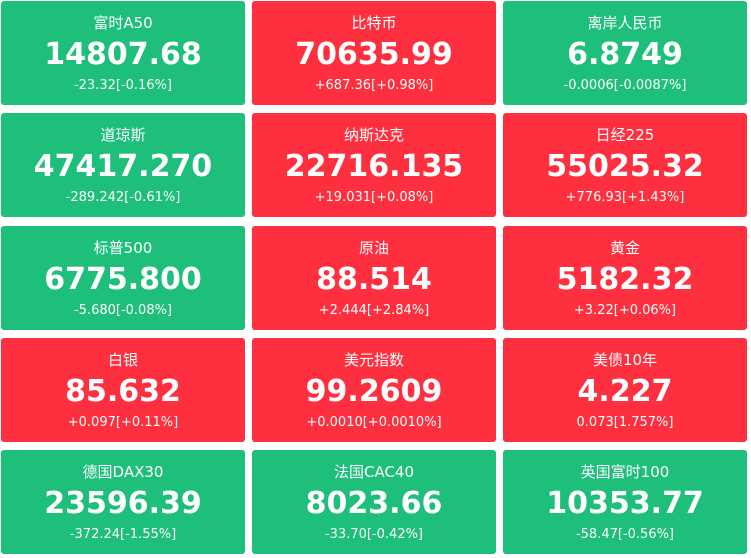 This screenshot has height=558, width=751. Describe the element at coordinates (373, 135) in the screenshot. I see `tile-name: 纳斯达克` at that location.